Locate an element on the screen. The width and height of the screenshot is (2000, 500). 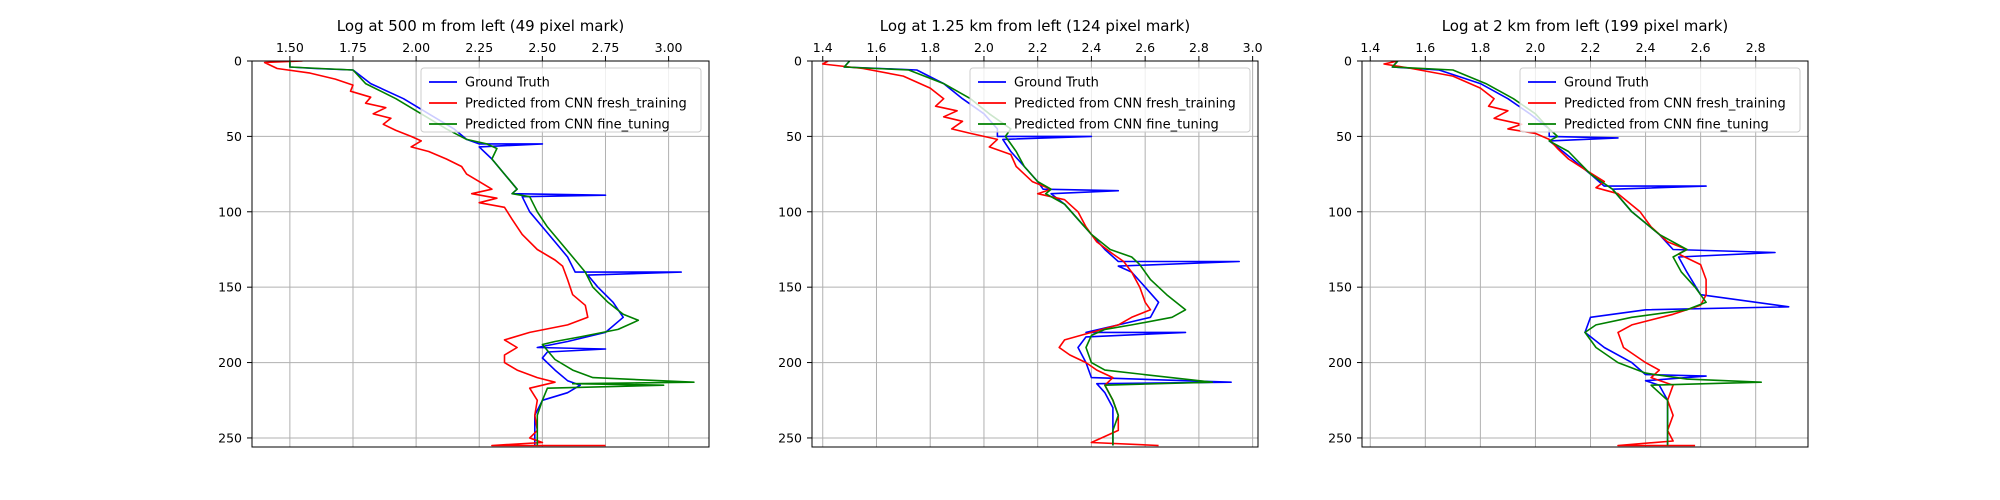
x-tick-label: 3.00 is located at coordinates (669, 47).